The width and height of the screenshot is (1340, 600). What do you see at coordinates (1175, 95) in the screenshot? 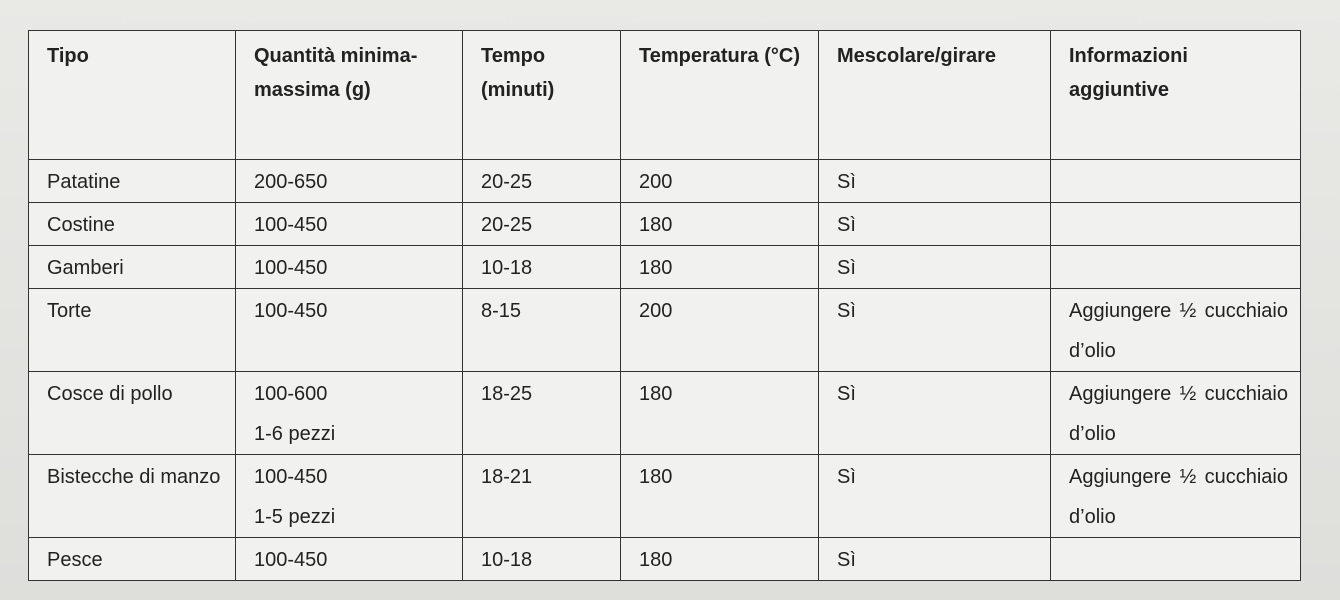
I see `header-cell: Informazioni aggiuntive` at bounding box center [1175, 95].